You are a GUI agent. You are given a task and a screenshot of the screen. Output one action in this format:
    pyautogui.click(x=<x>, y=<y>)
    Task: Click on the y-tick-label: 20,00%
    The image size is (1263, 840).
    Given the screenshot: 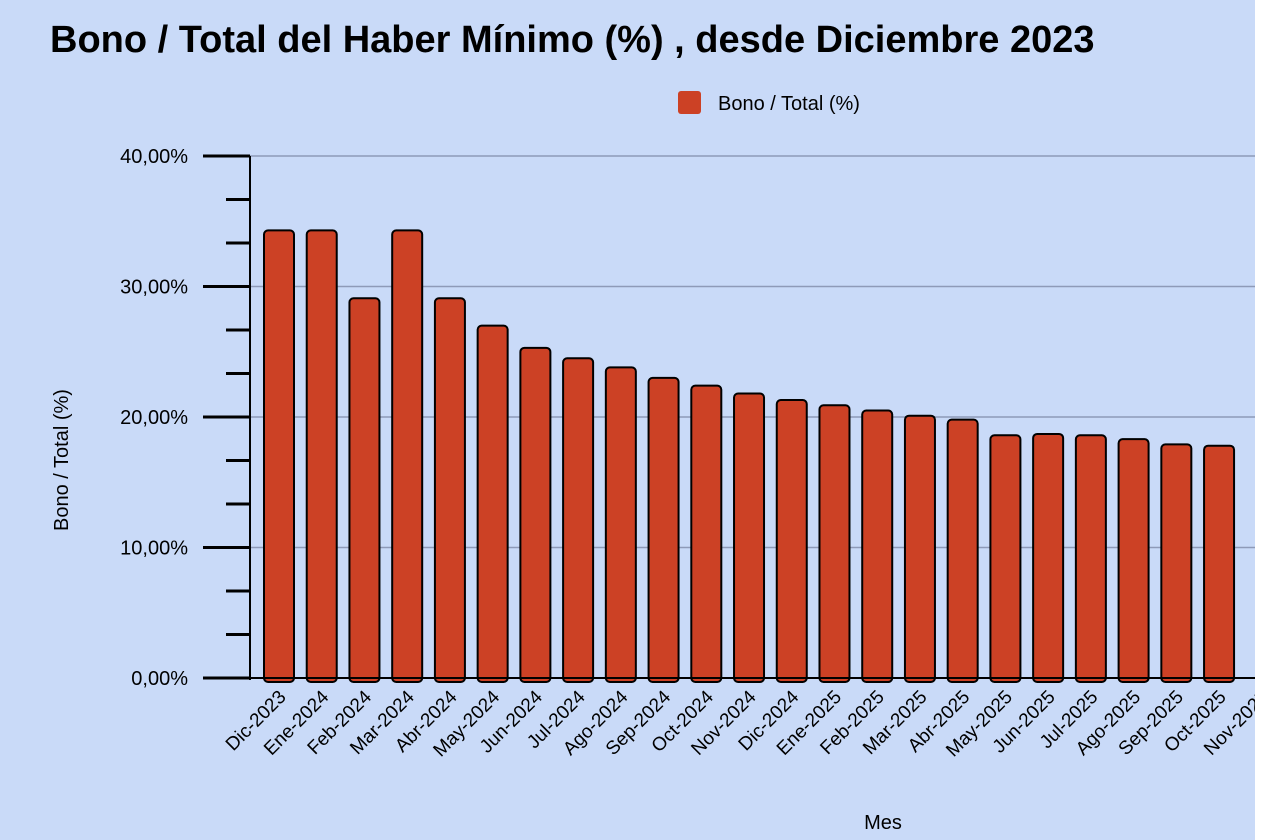 What is the action you would take?
    pyautogui.click(x=154, y=418)
    